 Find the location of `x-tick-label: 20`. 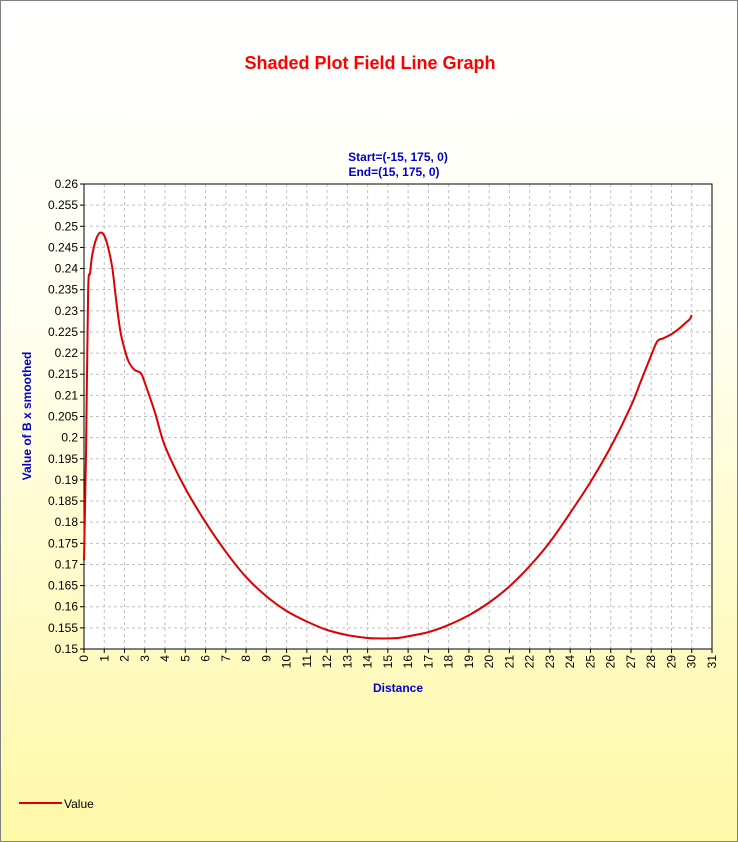

x-tick-label: 20 is located at coordinates (489, 662).